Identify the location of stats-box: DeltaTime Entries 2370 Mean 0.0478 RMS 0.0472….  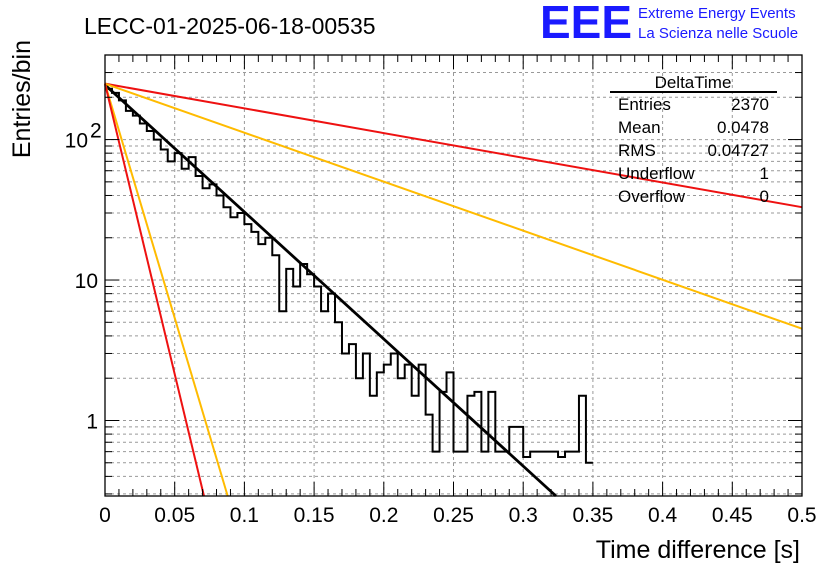
(693, 139).